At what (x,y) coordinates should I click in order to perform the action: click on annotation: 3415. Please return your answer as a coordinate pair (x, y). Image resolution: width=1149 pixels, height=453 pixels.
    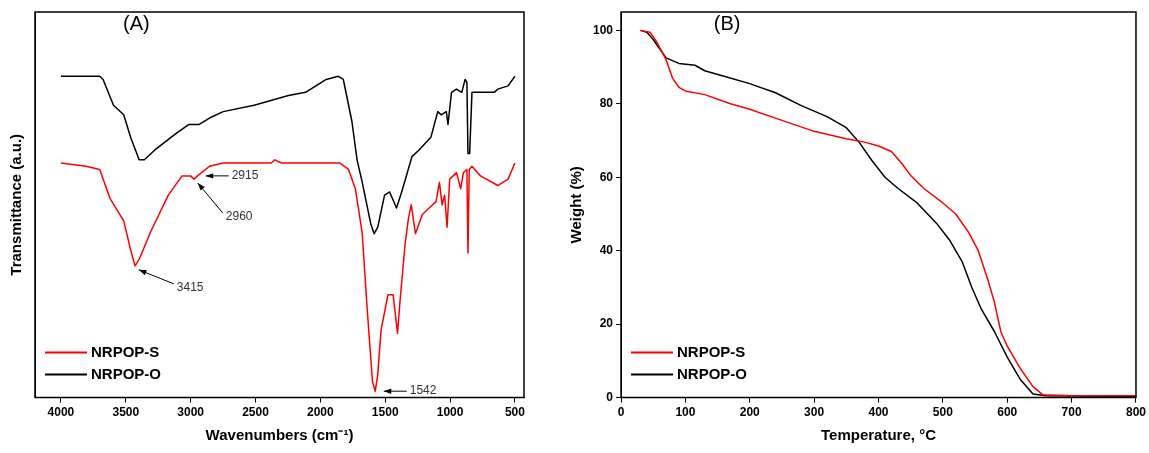
    Looking at the image, I should click on (190, 287).